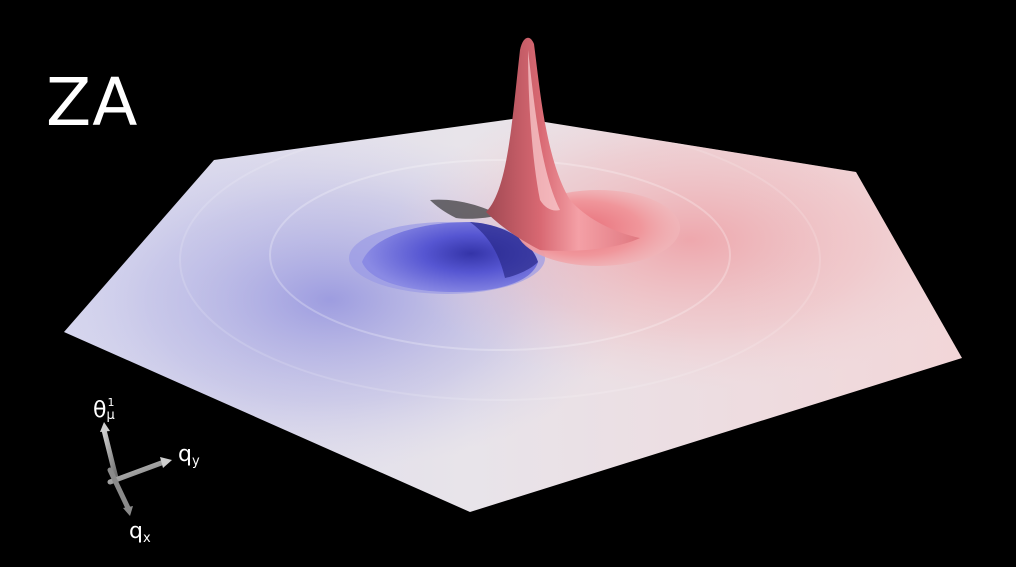  Describe the element at coordinates (110, 415) in the screenshot. I see `theta-subscript: μ` at that location.